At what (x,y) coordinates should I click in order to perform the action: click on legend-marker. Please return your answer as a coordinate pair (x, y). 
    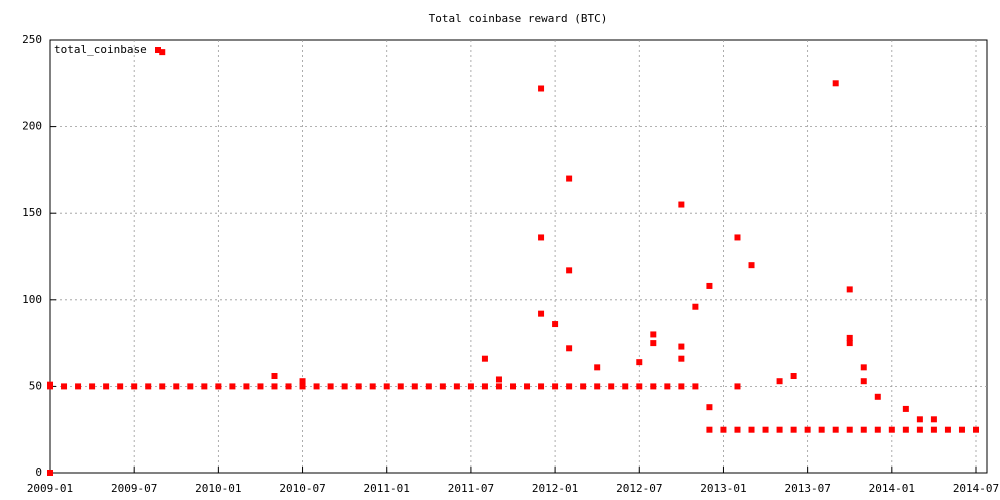
    Looking at the image, I should click on (158, 50).